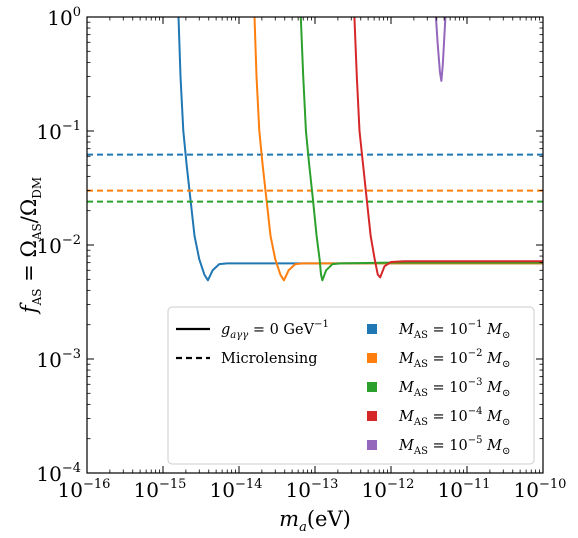 This screenshot has height=538, width=578. What do you see at coordinates (236, 489) in the screenshot?
I see `x-tick-label-3: 10−14` at bounding box center [236, 489].